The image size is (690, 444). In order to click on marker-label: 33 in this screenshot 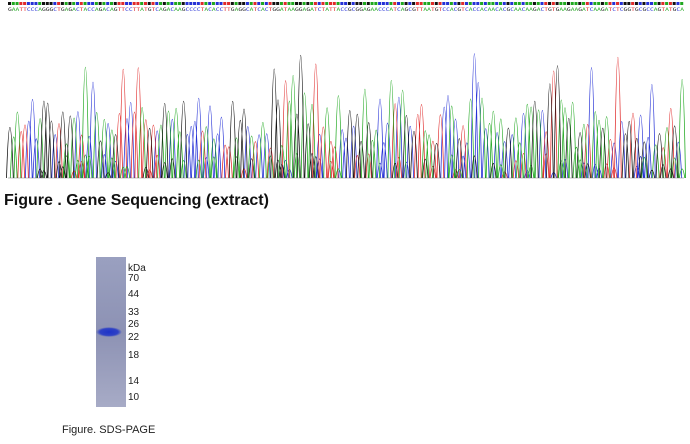, I will do `click(134, 312)`.